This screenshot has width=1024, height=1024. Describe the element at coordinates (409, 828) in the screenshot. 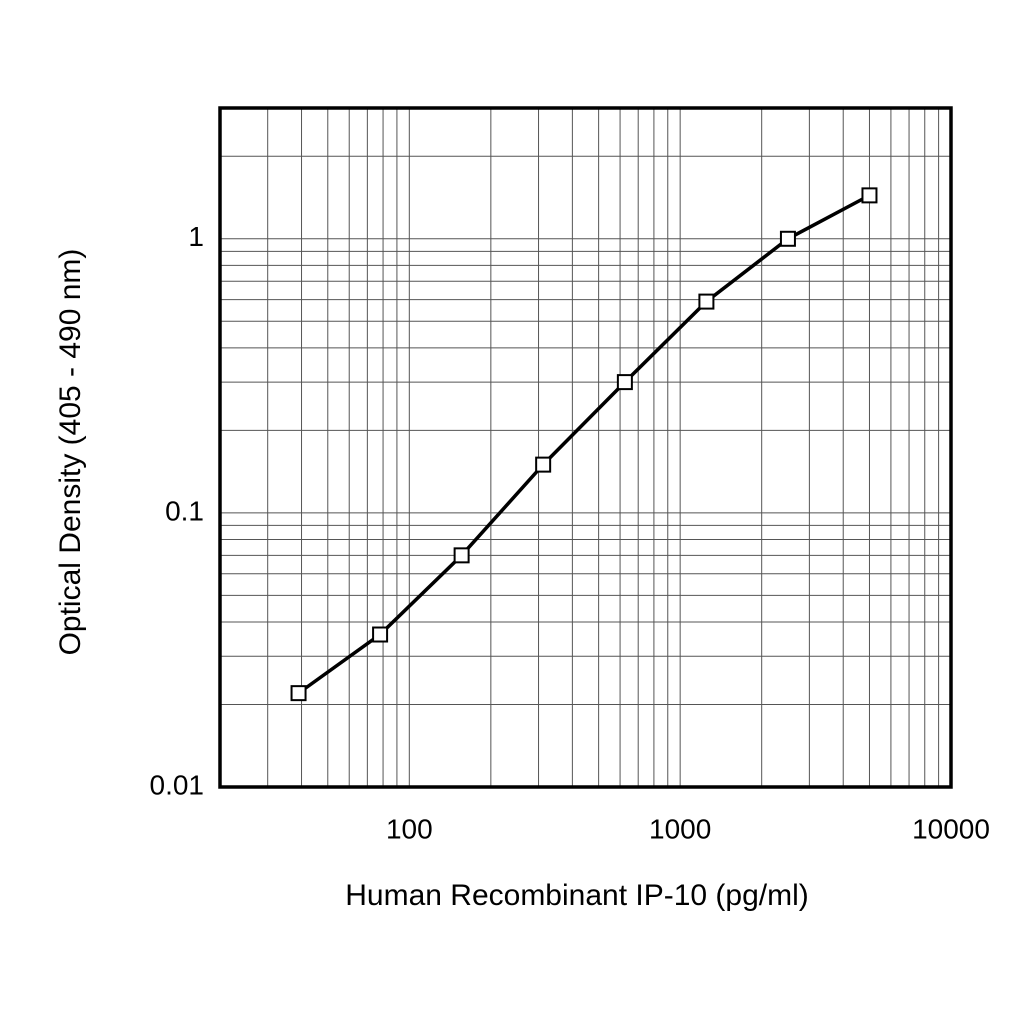

I see `x-tick-label: 100` at that location.